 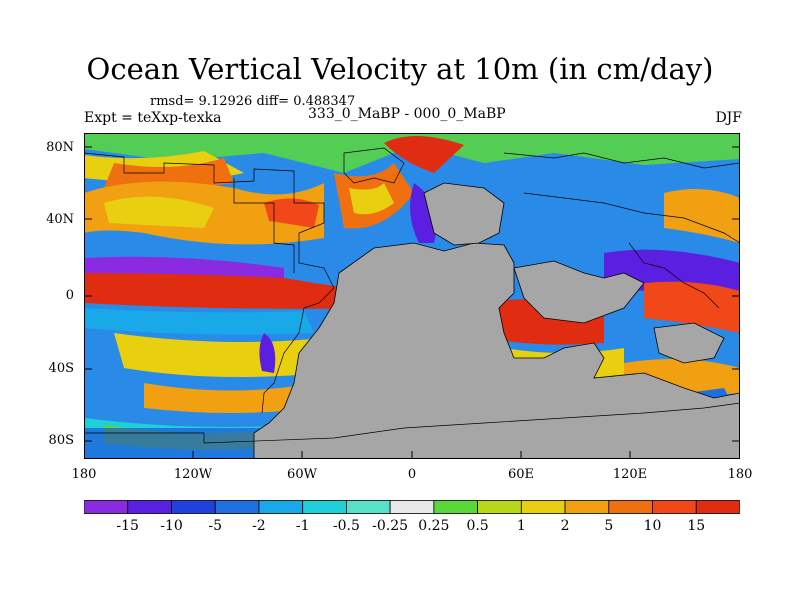 What do you see at coordinates (302, 474) in the screenshot?
I see `lon-label-60w: 60W` at bounding box center [302, 474].